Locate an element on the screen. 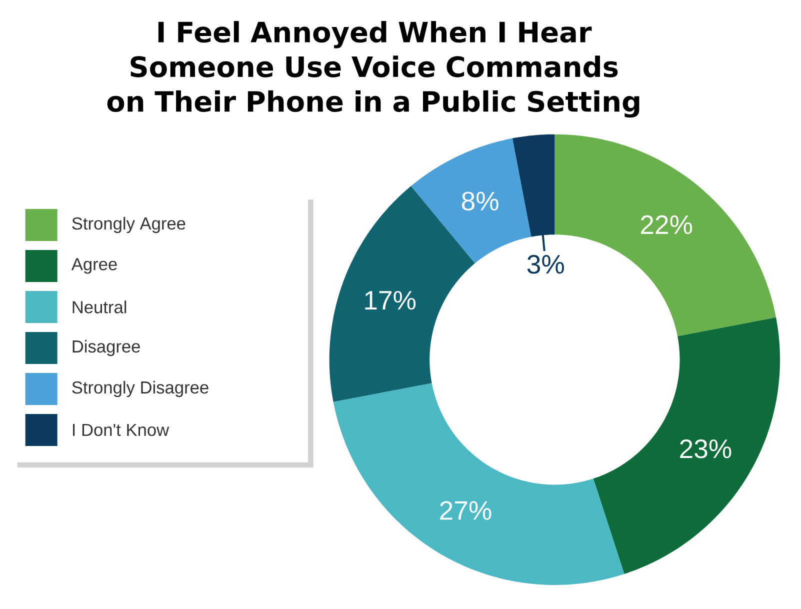 Image resolution: width=801 pixels, height=609 pixels. data-label: 17% is located at coordinates (390, 300).